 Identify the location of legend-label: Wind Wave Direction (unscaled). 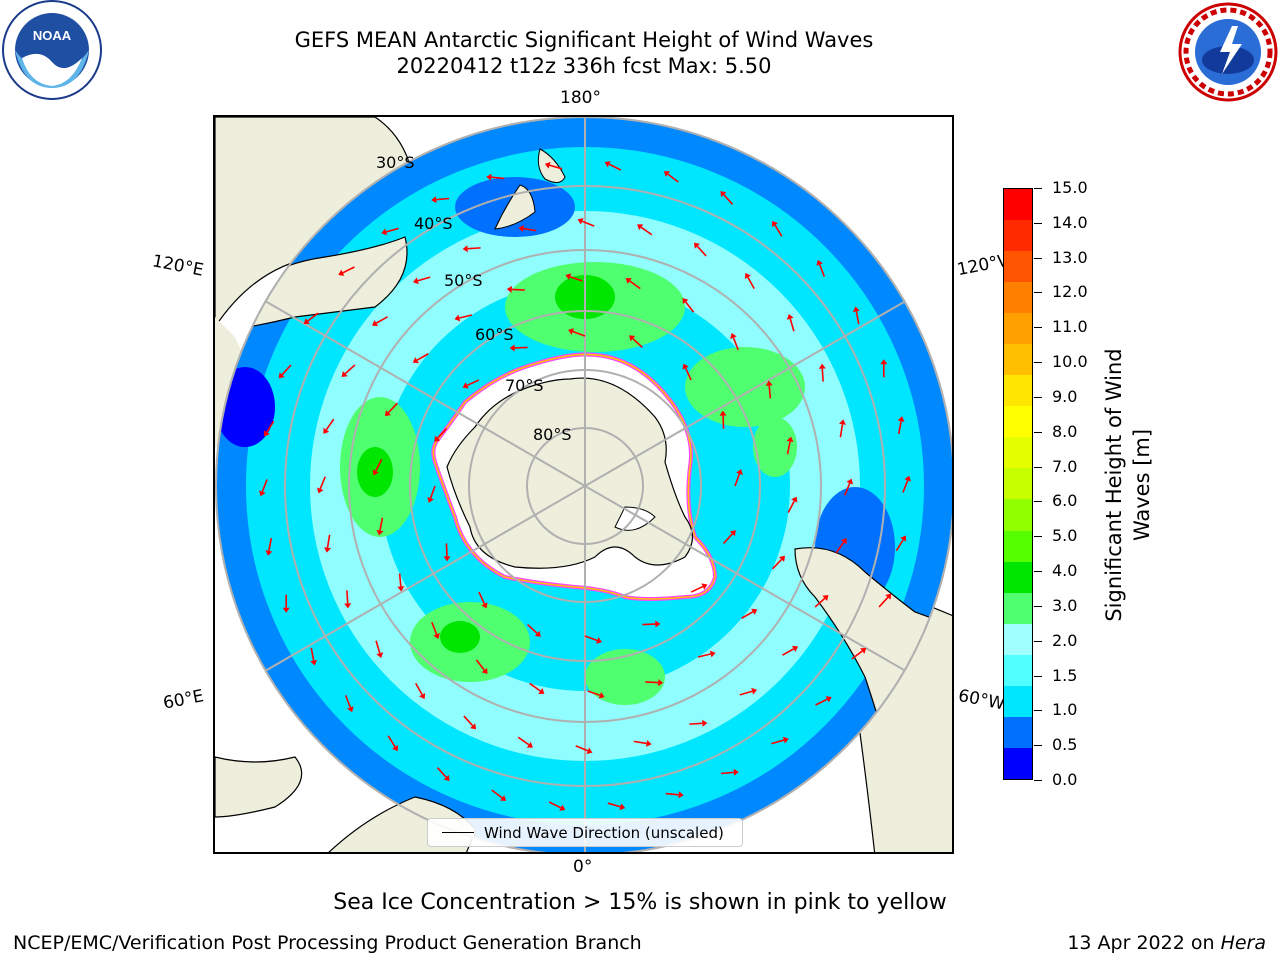
(604, 832).